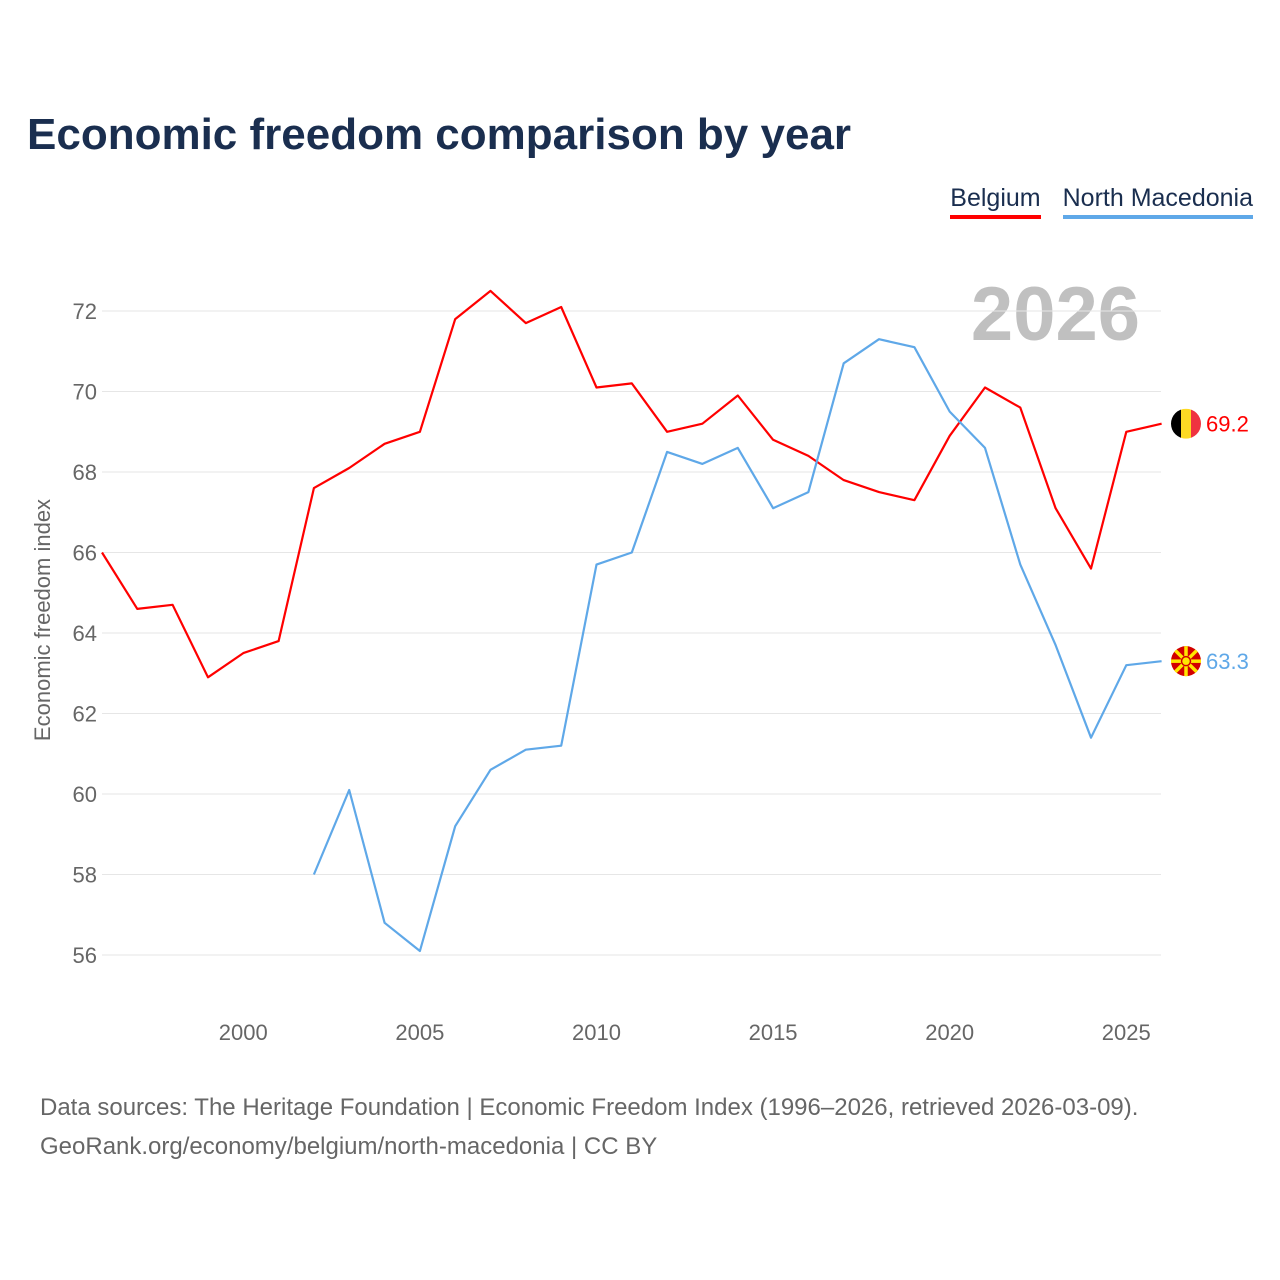 The width and height of the screenshot is (1280, 1280). Describe the element at coordinates (243, 1032) in the screenshot. I see `x-tick-label: 2000` at that location.